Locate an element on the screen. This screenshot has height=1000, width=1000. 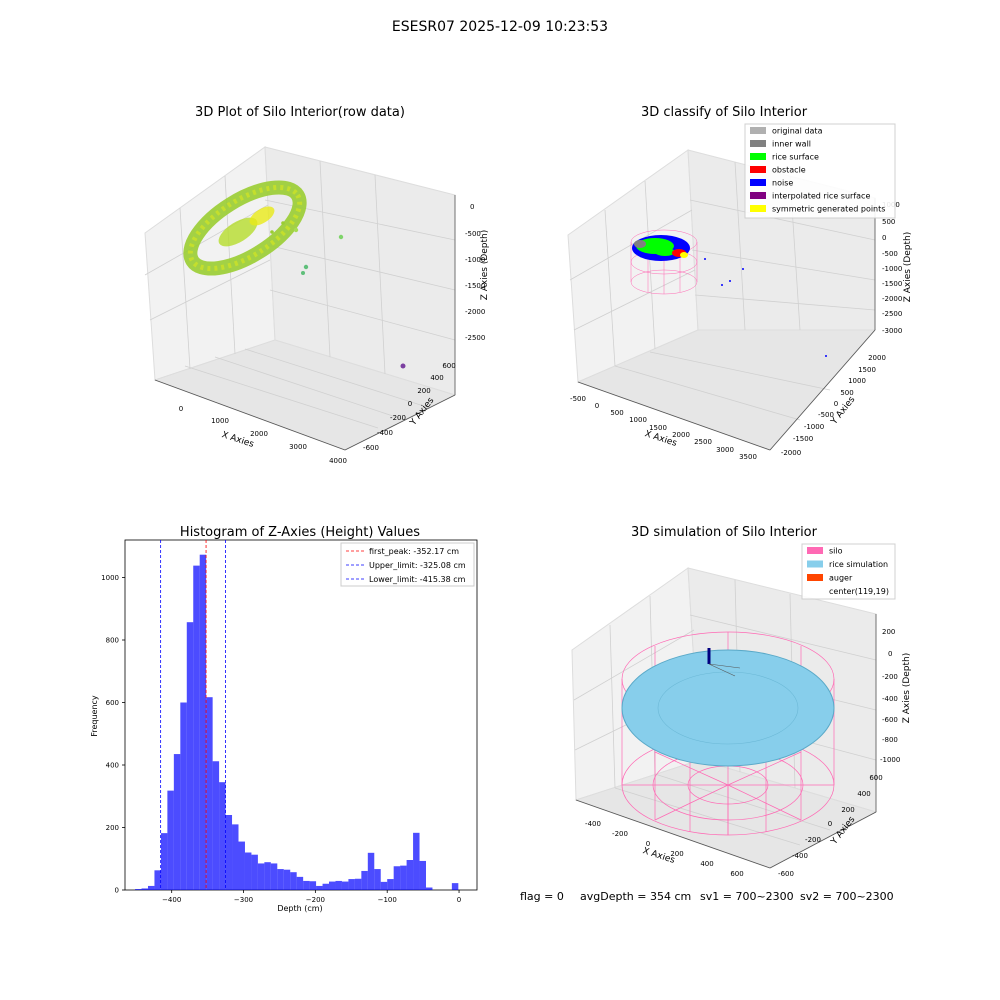
panel-raw-3d: 3D Plot of Silo Interior(row data) is located at coordinates (317, 285).